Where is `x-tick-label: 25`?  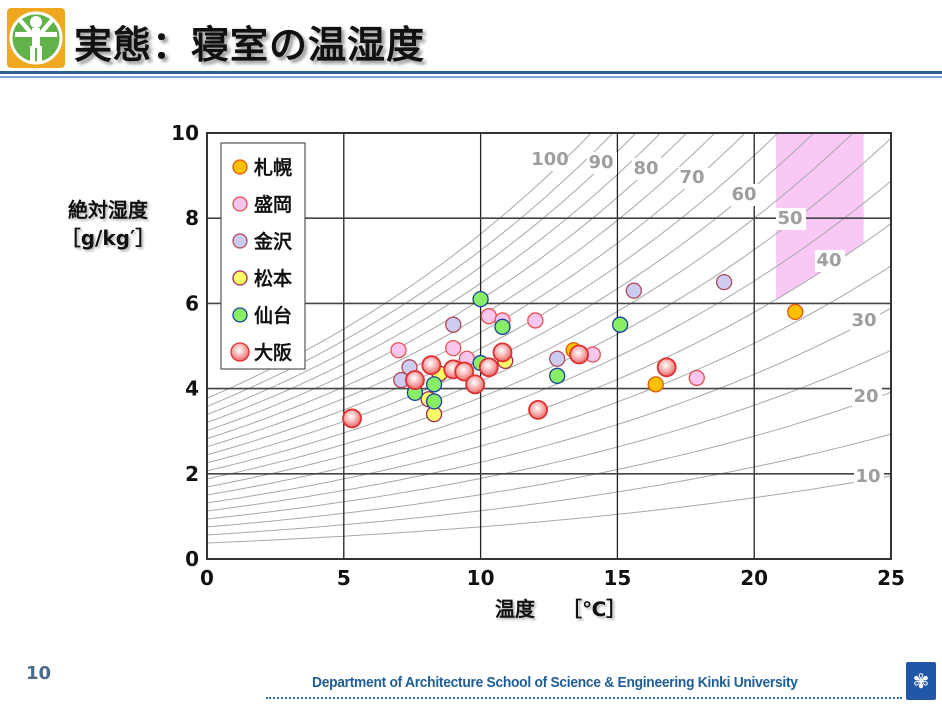
x-tick-label: 25 is located at coordinates (891, 578).